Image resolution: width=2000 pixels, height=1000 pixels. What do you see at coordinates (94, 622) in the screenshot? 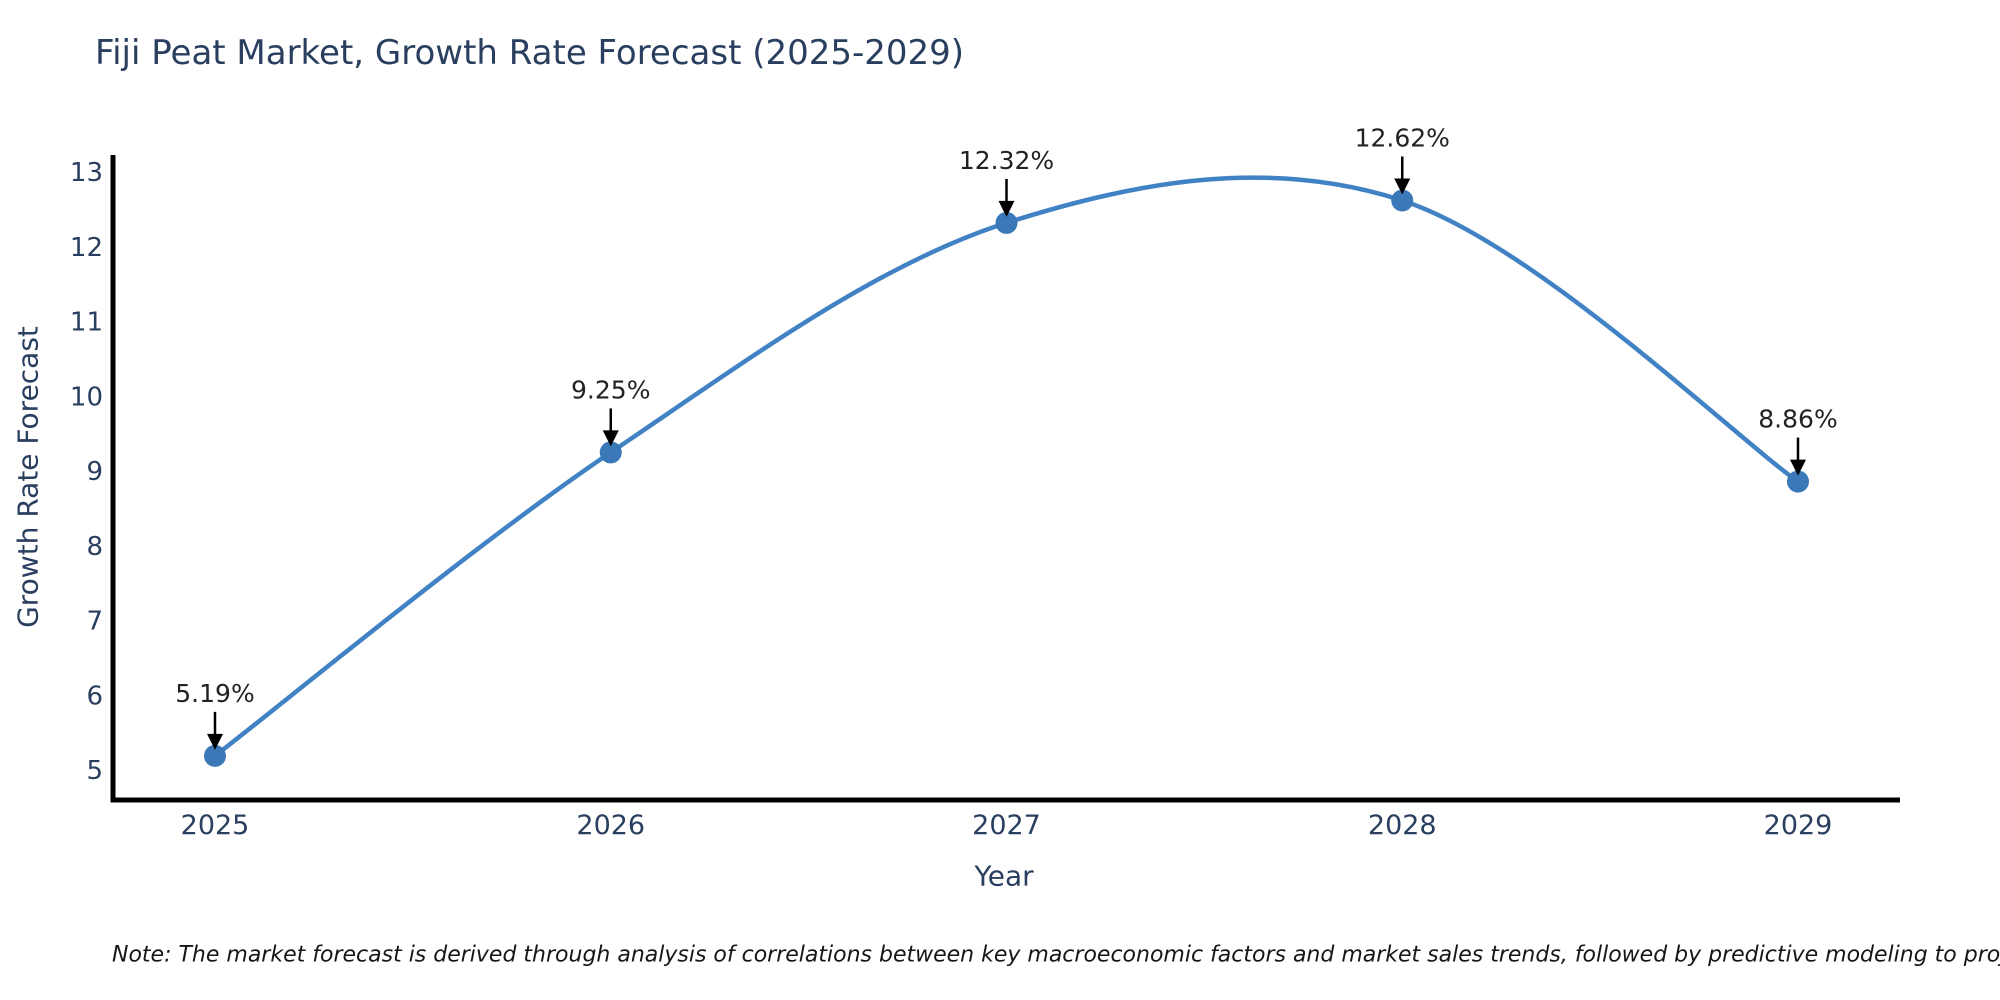
I see `y-tick-label: 7` at bounding box center [94, 622].